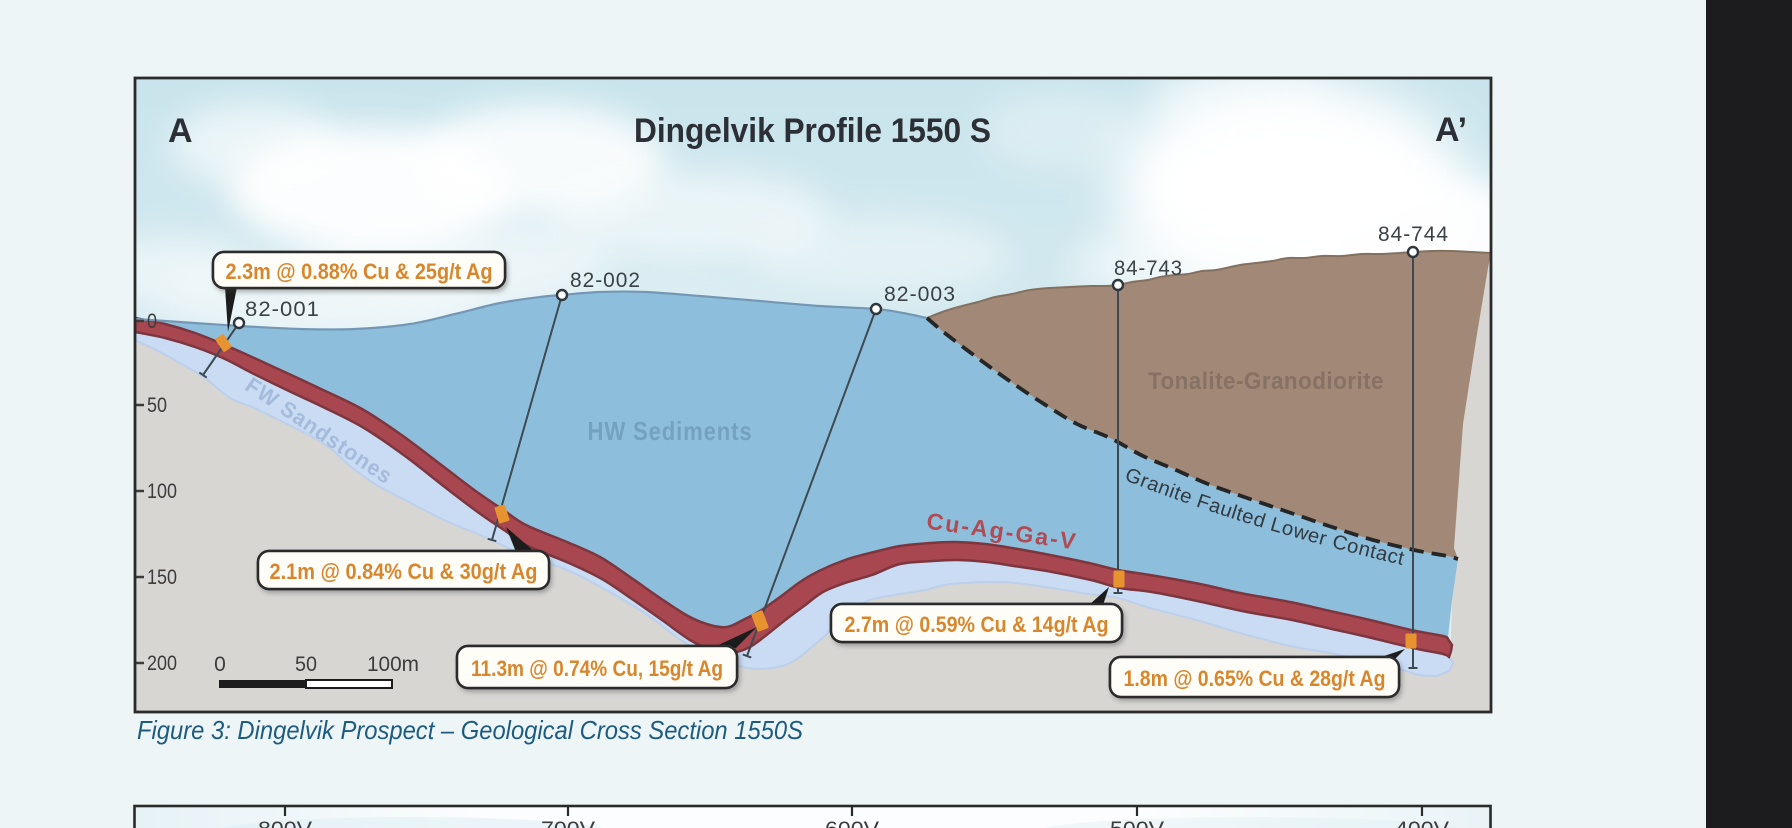 This screenshot has height=828, width=1792. What do you see at coordinates (920, 294) in the screenshot?
I see `svg-text: 82-003` at bounding box center [920, 294].